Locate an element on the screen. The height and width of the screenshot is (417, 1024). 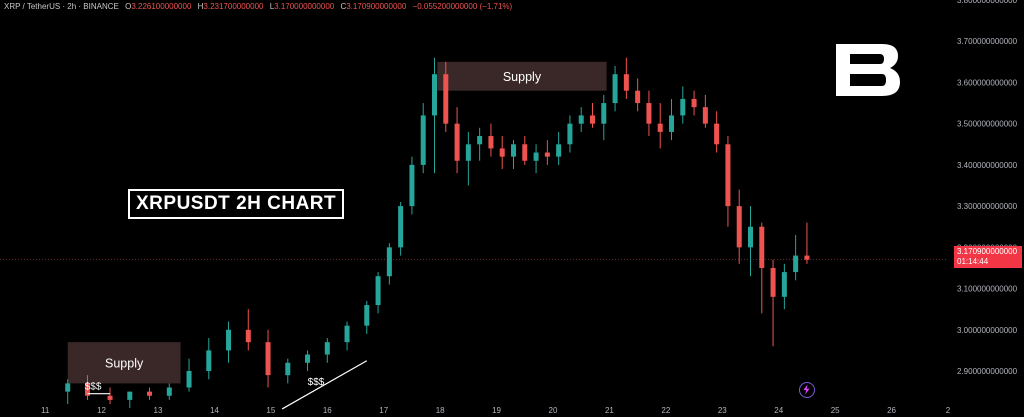
x-tick-label: 25 is located at coordinates (835, 410).